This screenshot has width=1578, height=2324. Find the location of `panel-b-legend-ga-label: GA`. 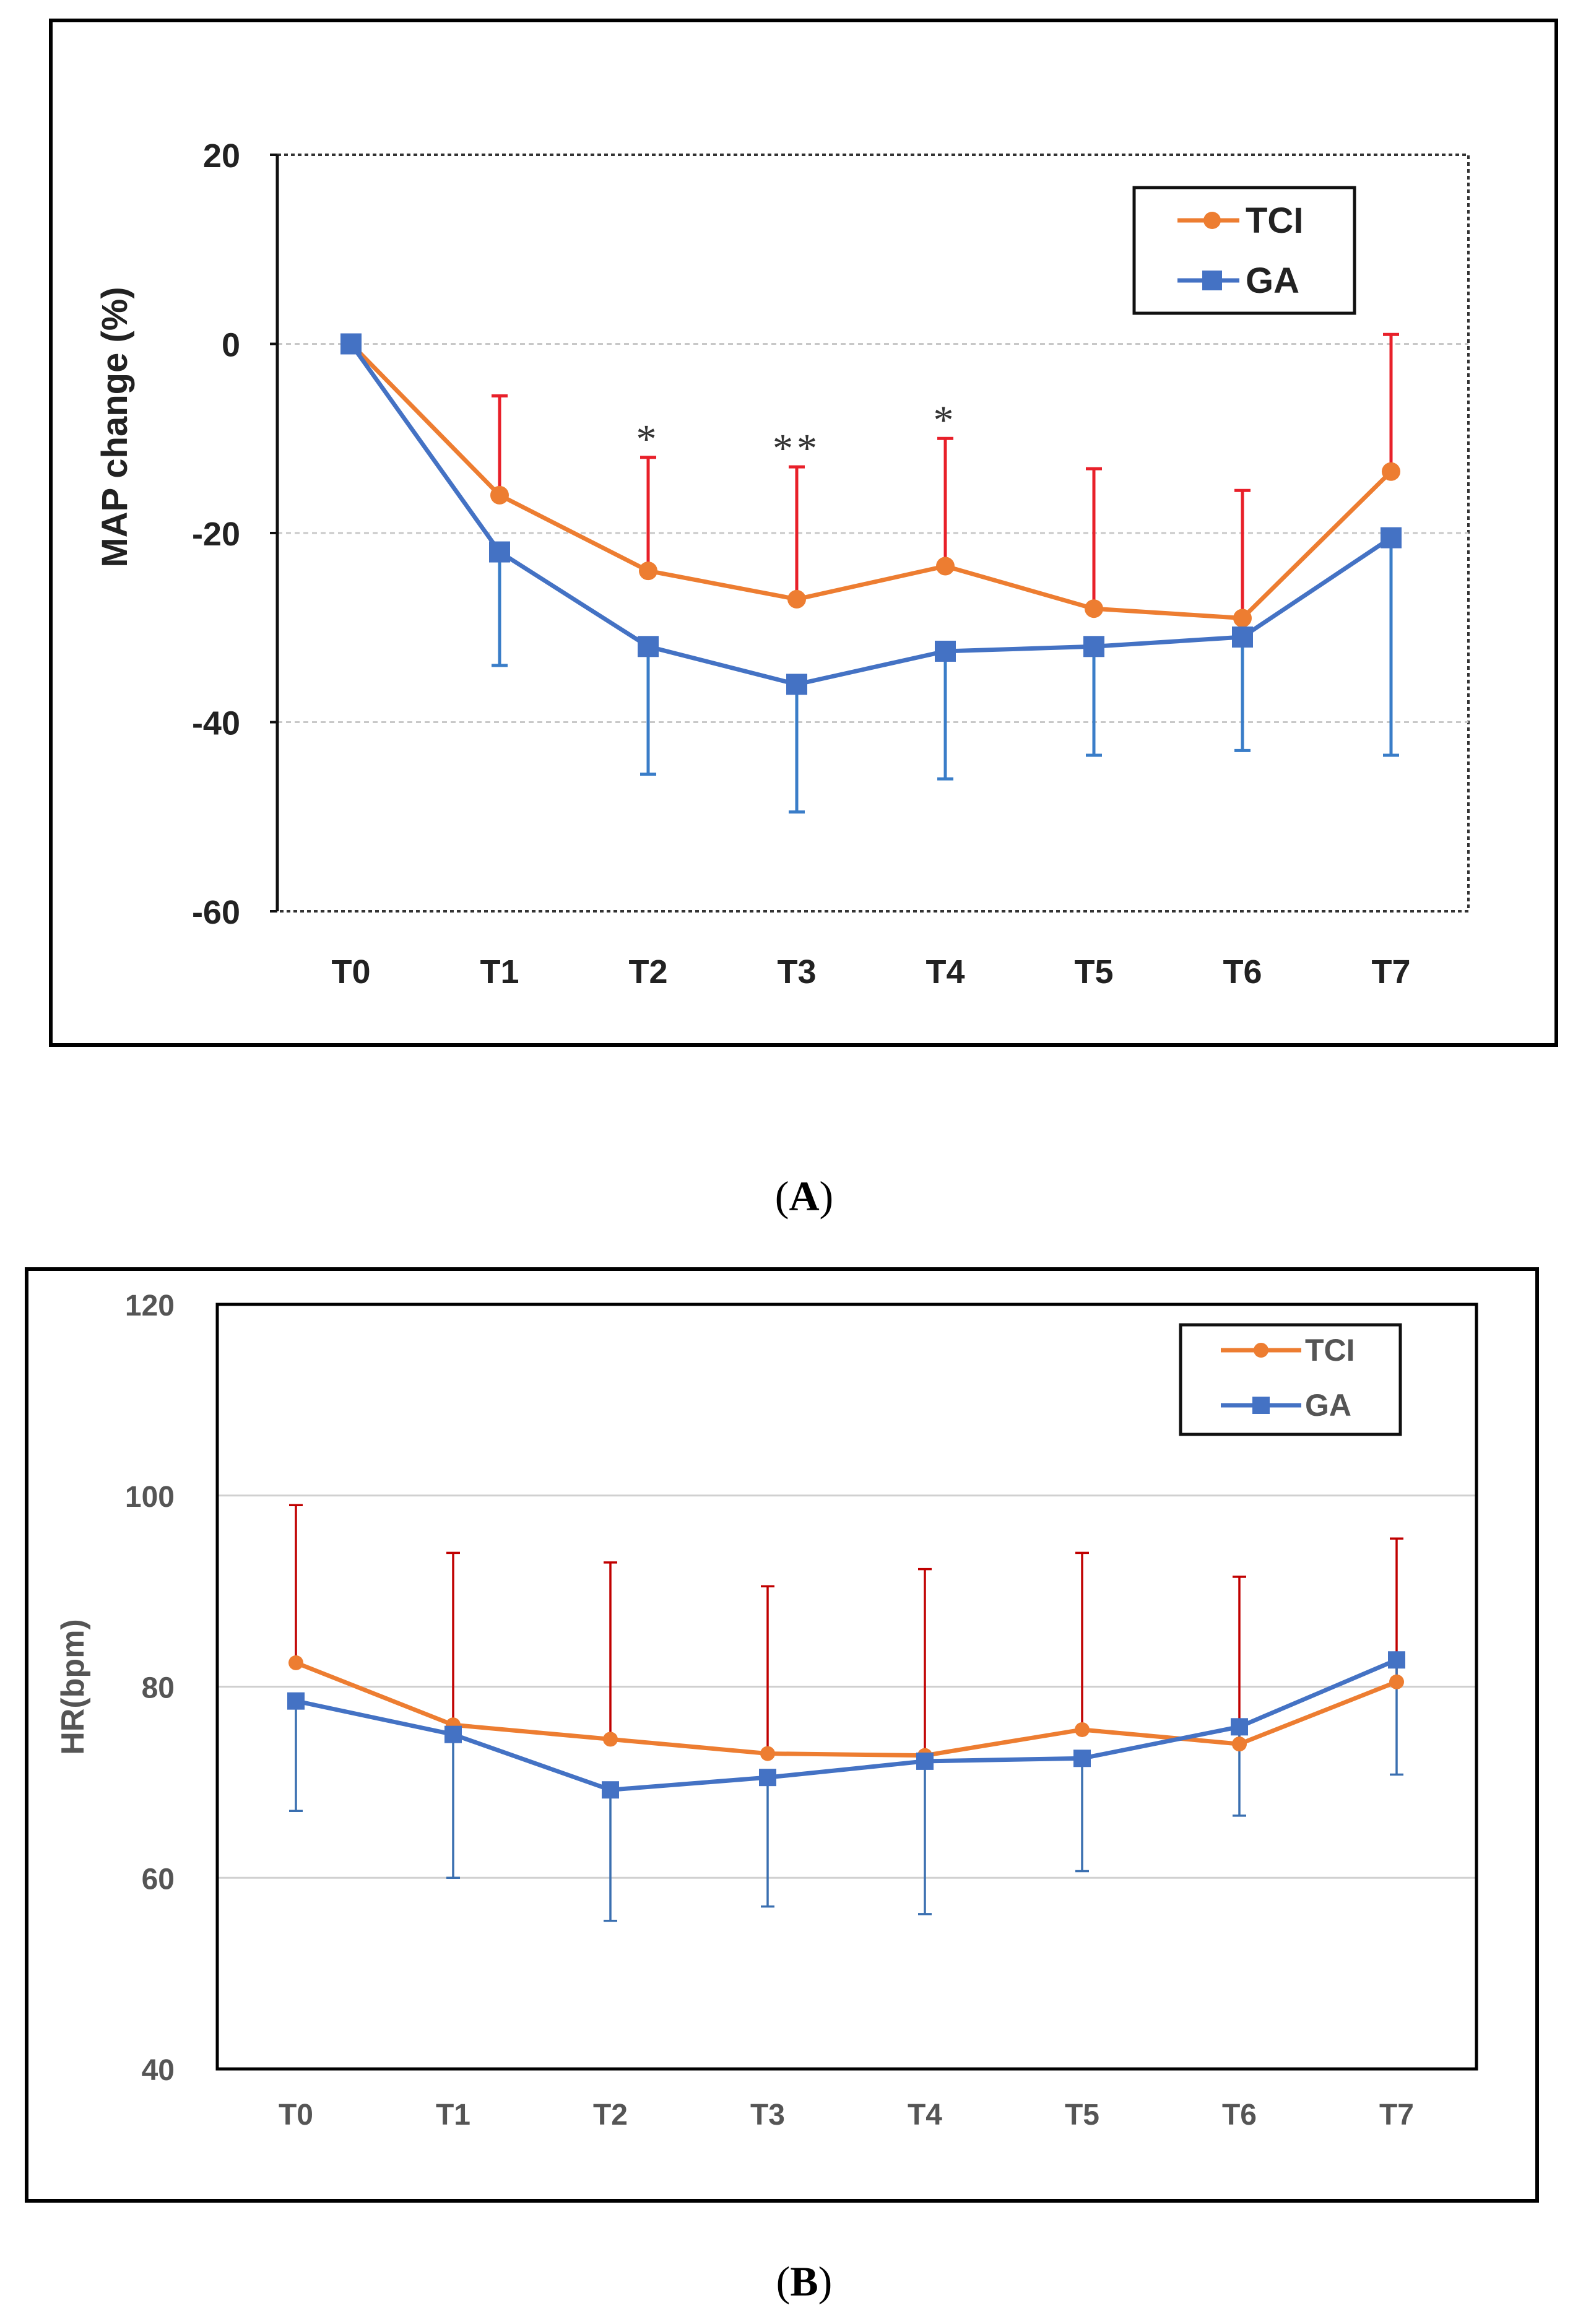

panel-b-legend-ga-label: GA is located at coordinates (1328, 1405).